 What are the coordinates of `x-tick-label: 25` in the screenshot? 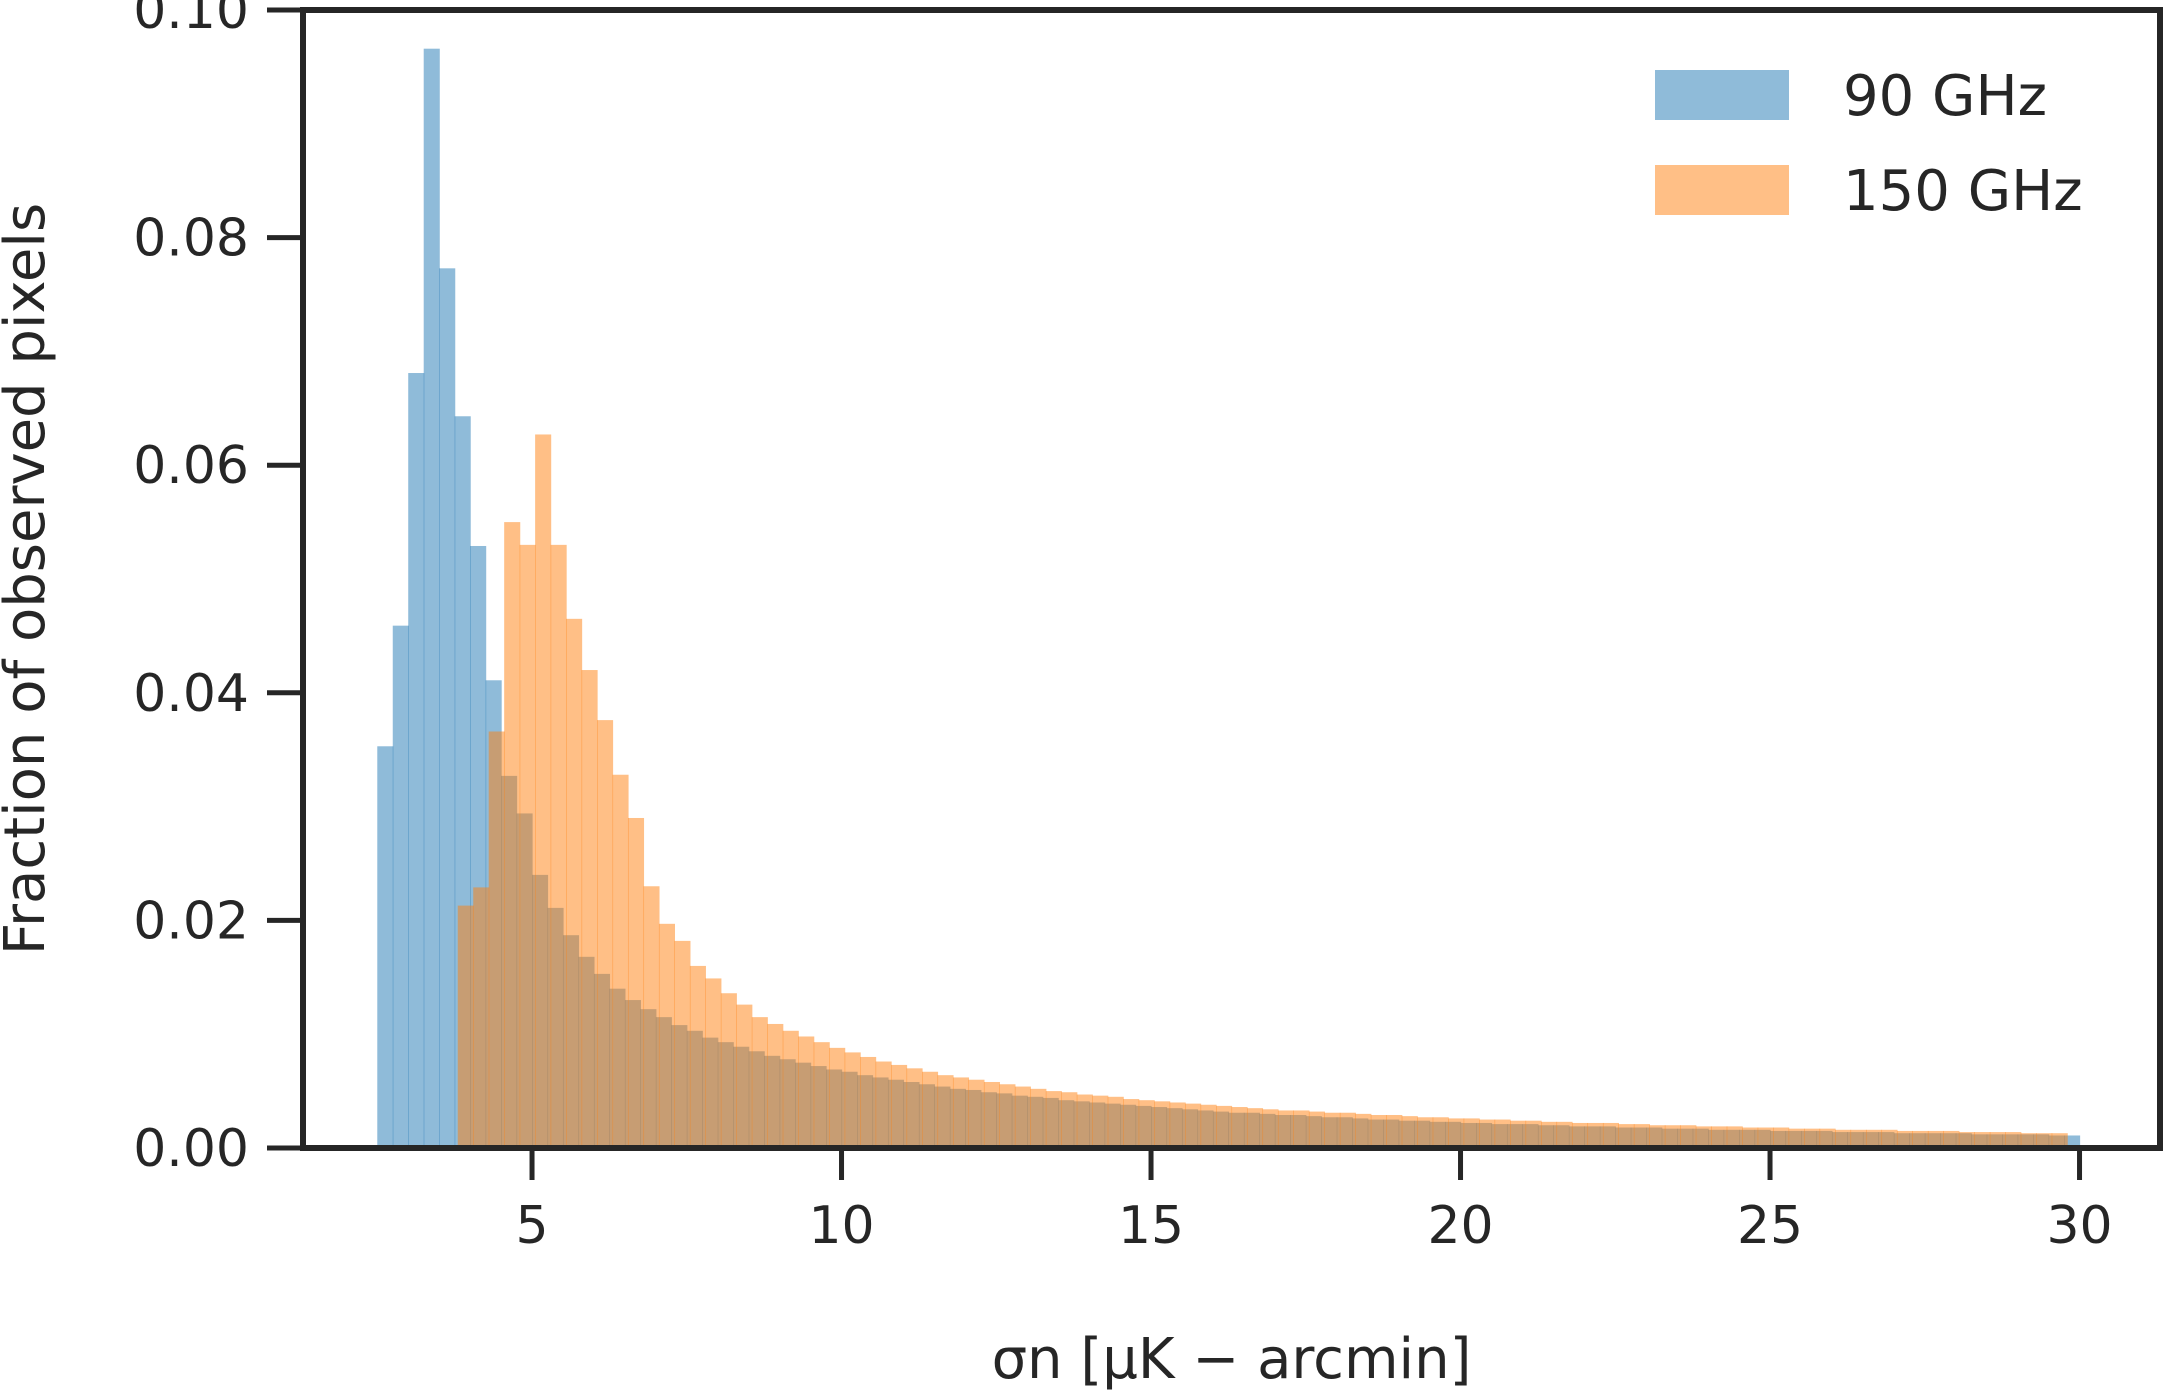 It's located at (1770, 1226).